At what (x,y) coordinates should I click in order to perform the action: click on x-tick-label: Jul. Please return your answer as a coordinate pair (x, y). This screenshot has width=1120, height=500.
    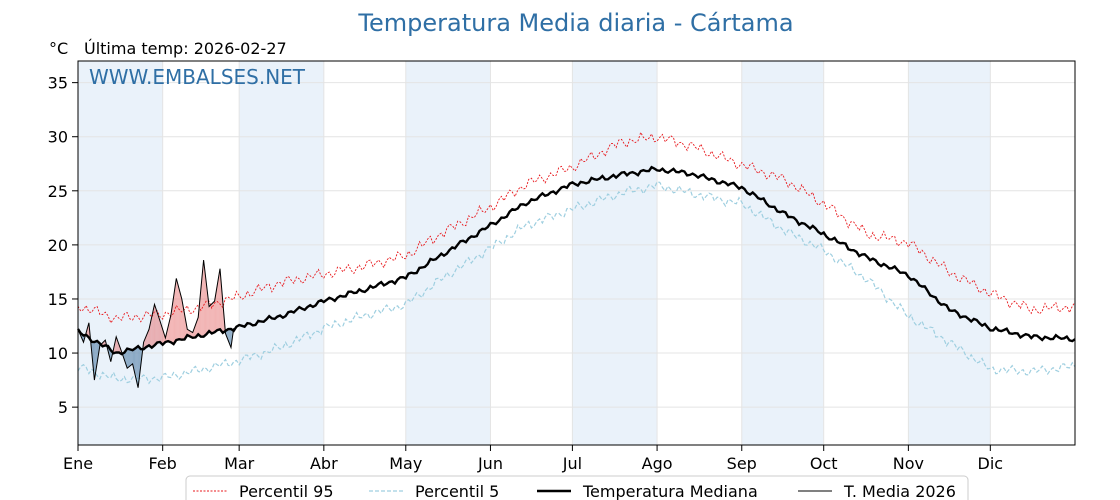
    Looking at the image, I should click on (572, 463).